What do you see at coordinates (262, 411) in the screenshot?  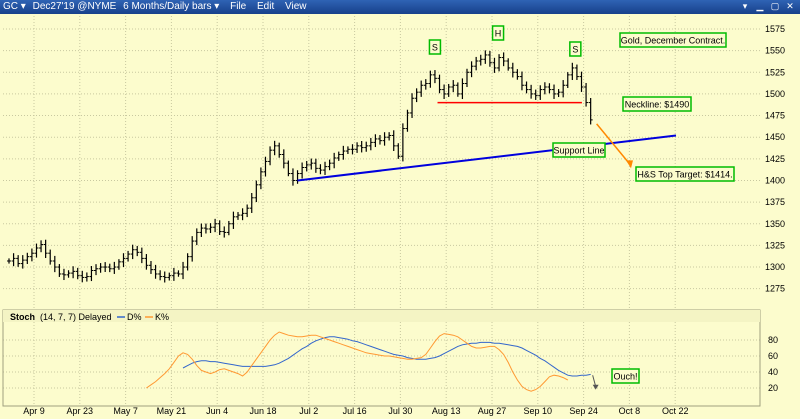 I see `x-tick-label: Jun 18` at bounding box center [262, 411].